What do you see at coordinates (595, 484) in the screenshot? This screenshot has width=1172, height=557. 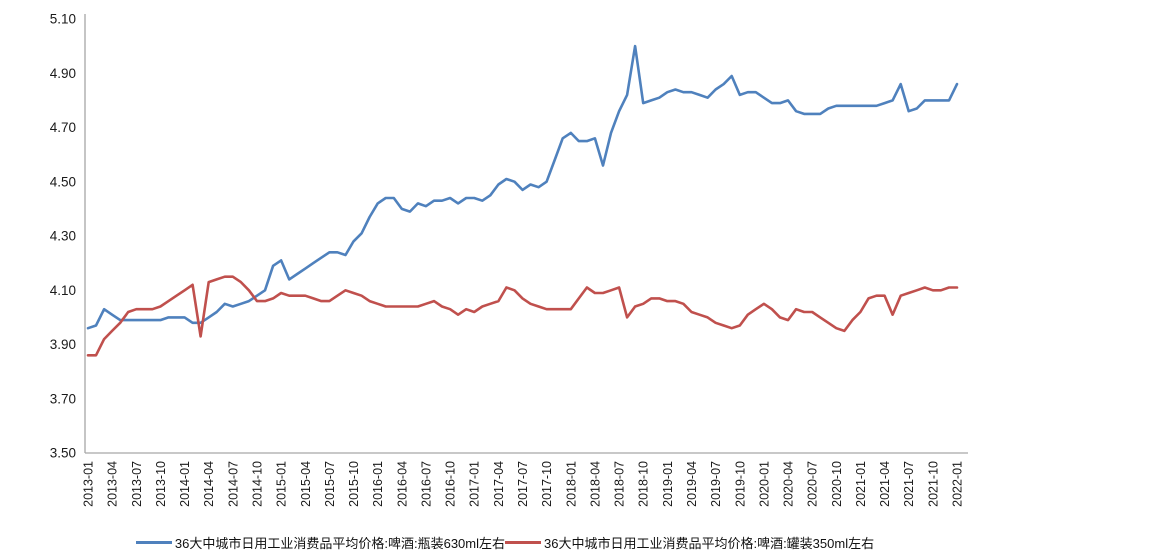 I see `x-tick-label: 2018-04` at bounding box center [595, 484].